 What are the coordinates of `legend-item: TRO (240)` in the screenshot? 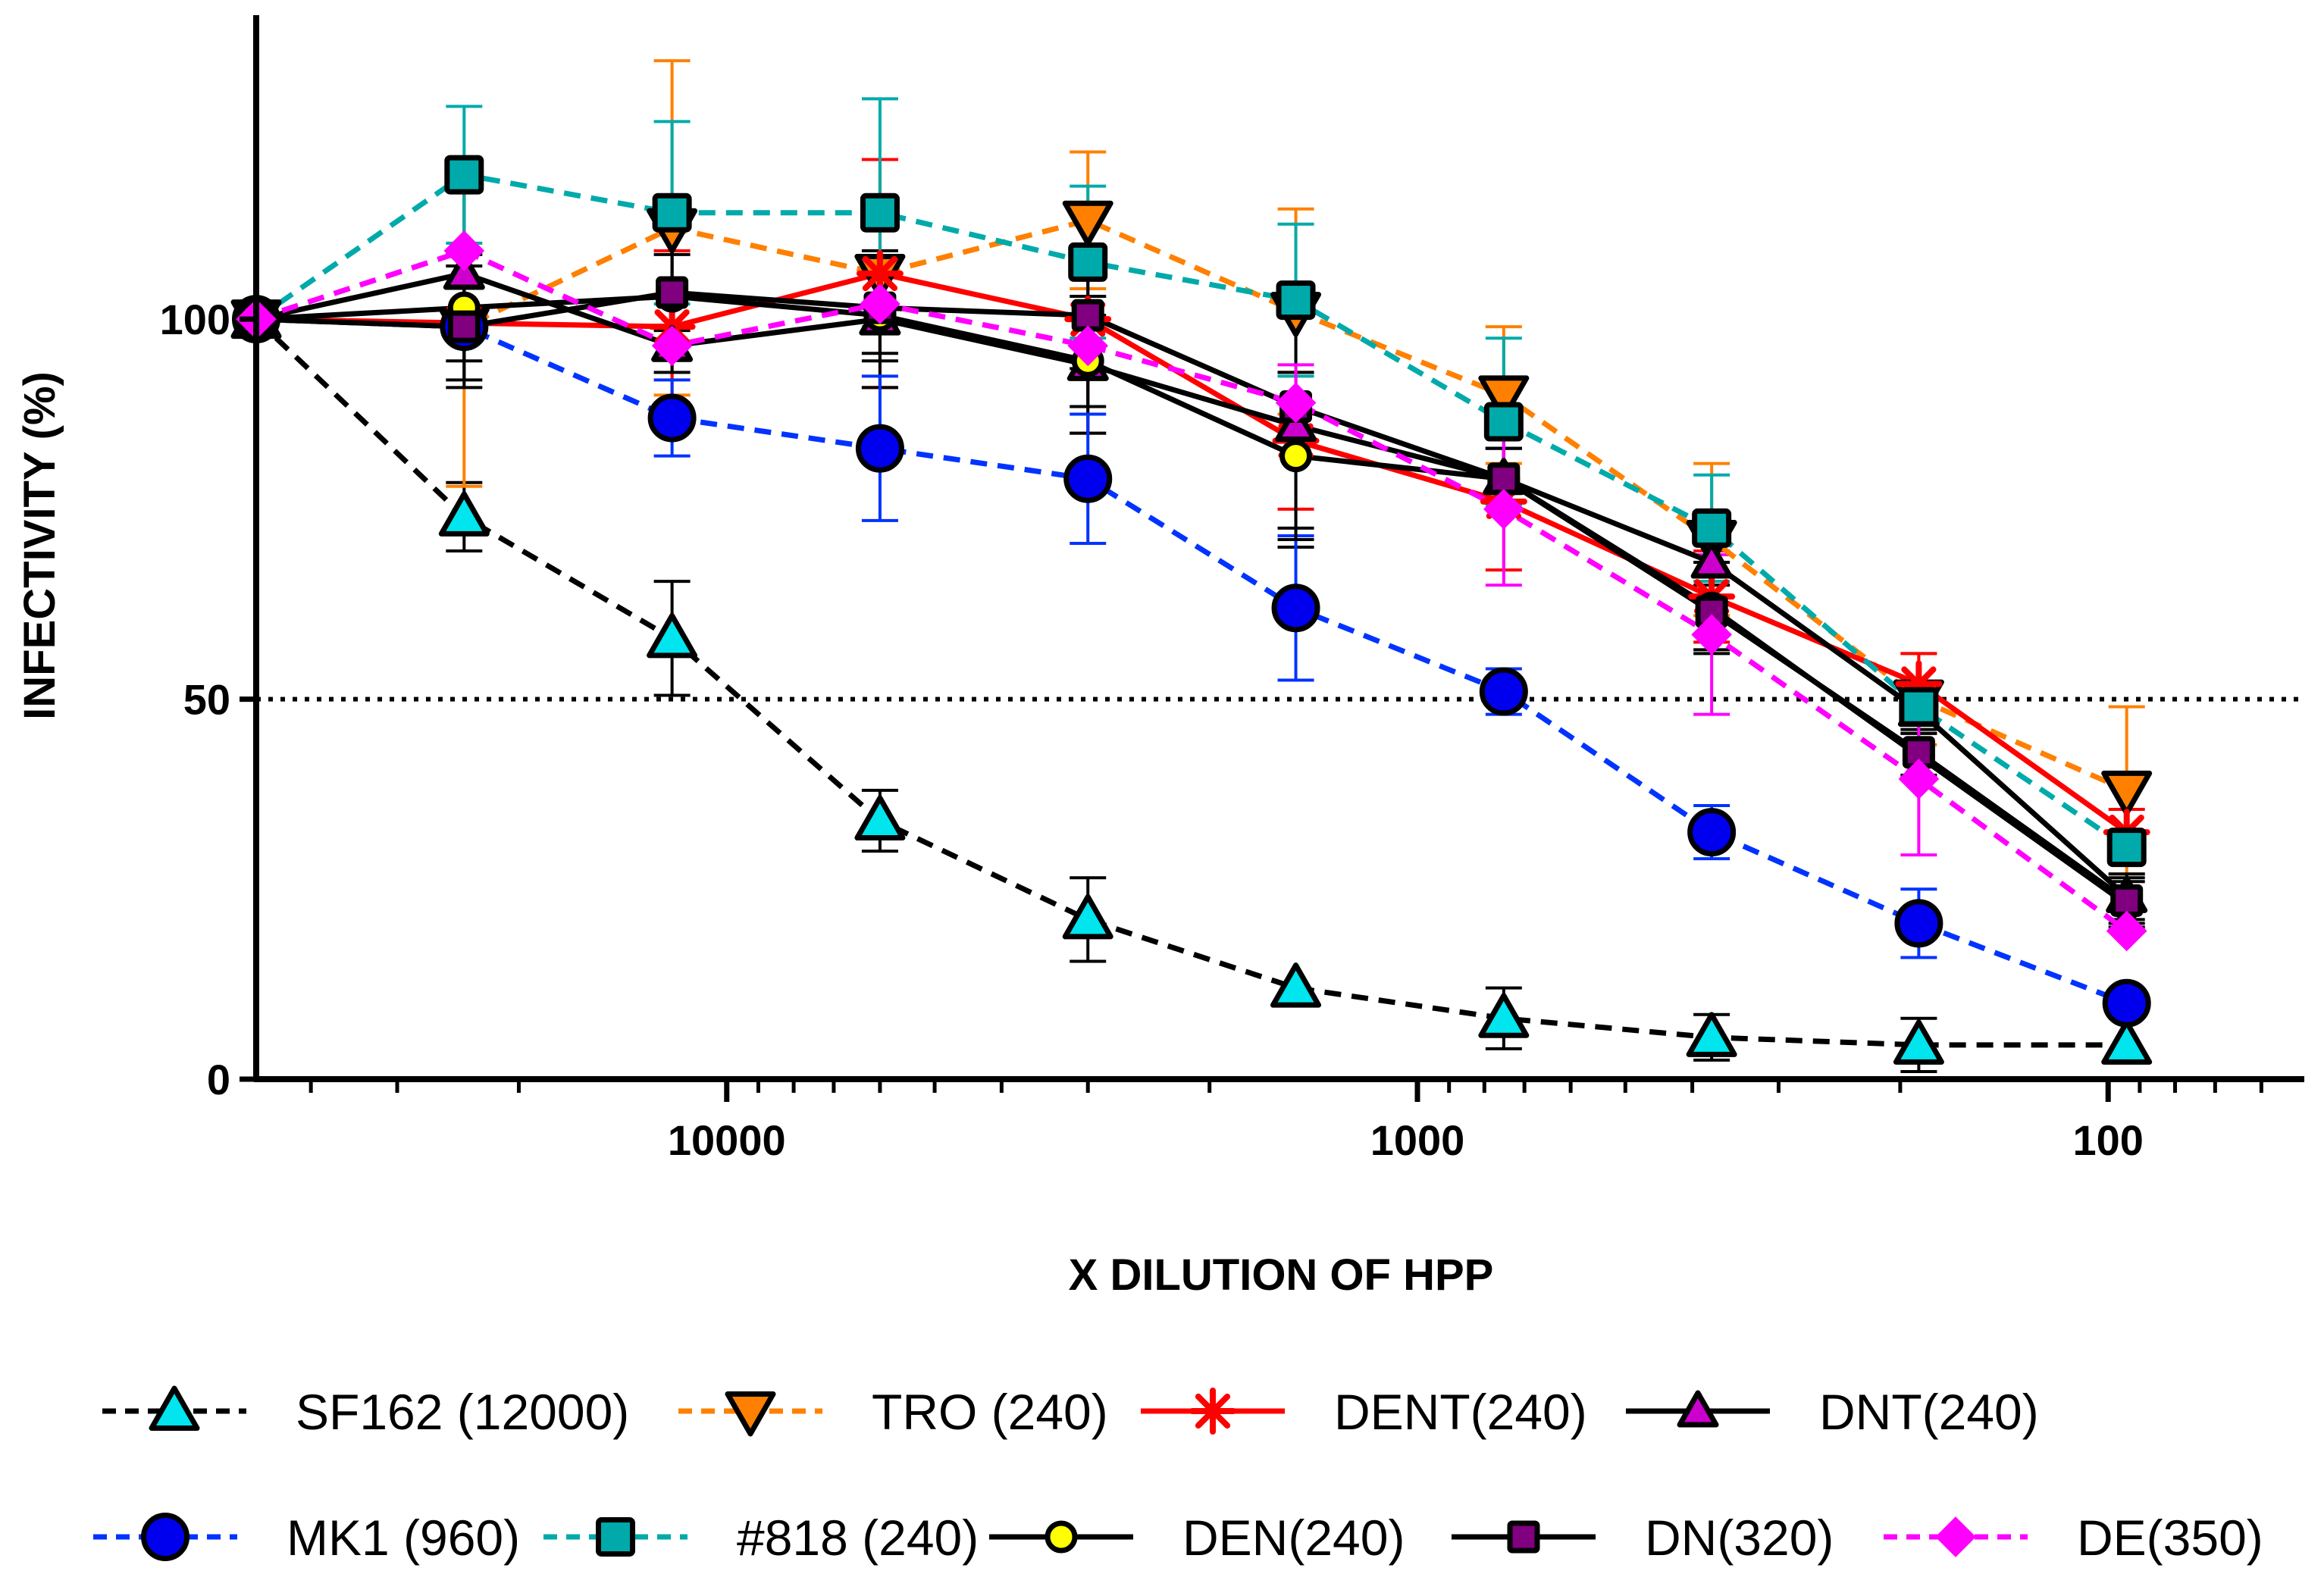 It's located at (893, 1412).